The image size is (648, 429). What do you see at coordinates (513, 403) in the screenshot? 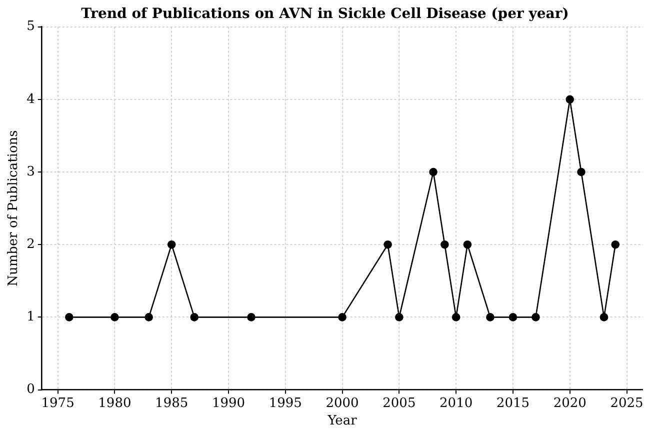
I see `x-tick-label: 2015` at bounding box center [513, 403].